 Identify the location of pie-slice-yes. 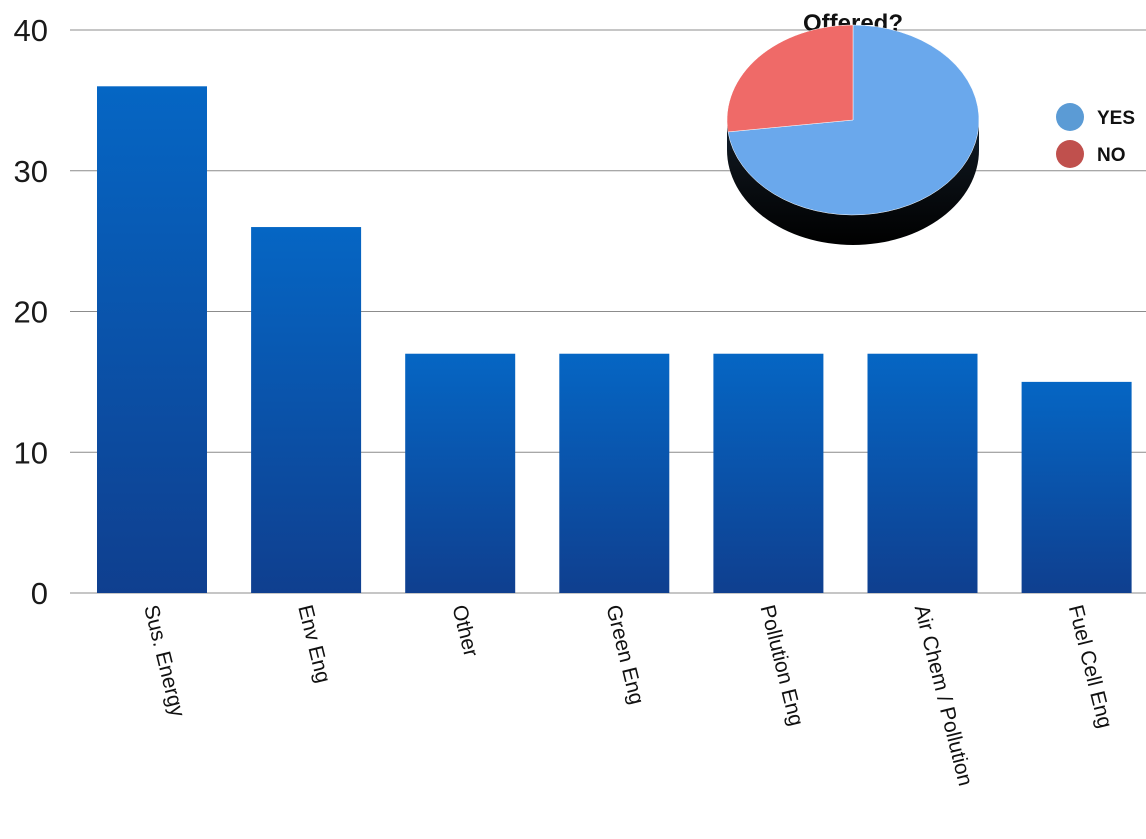
(853, 120).